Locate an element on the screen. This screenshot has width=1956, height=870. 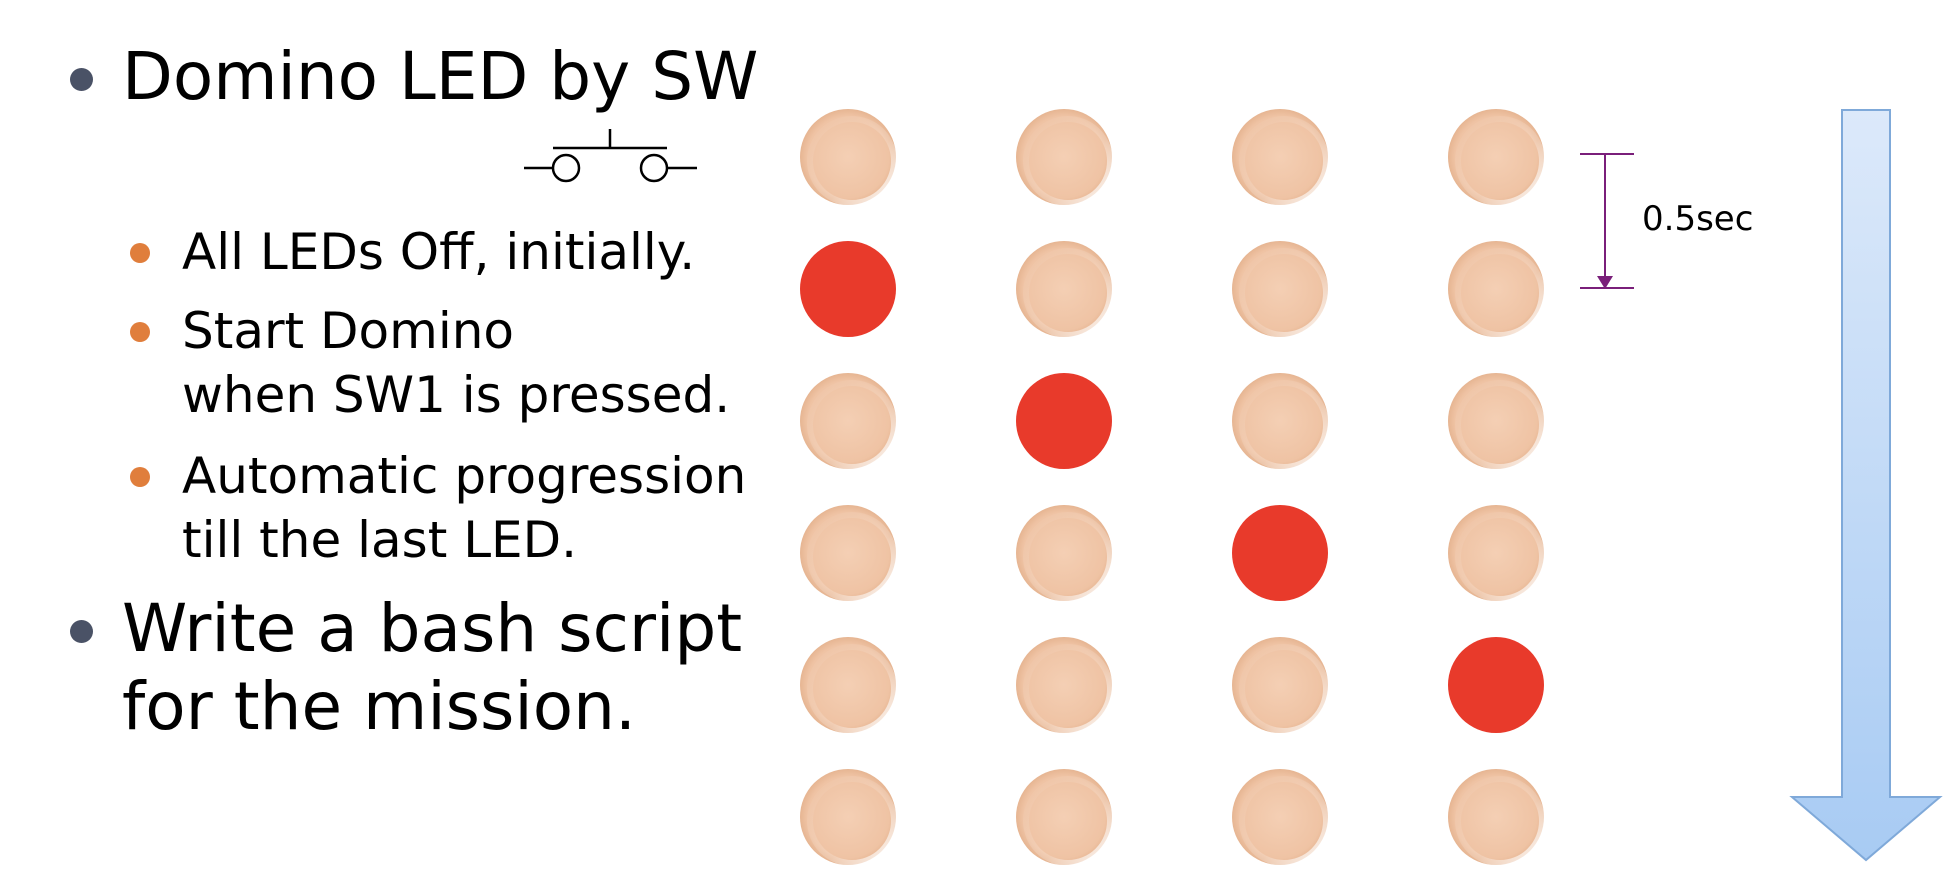
sub-bullet-text: till the last LED. is located at coordinates (380, 540).